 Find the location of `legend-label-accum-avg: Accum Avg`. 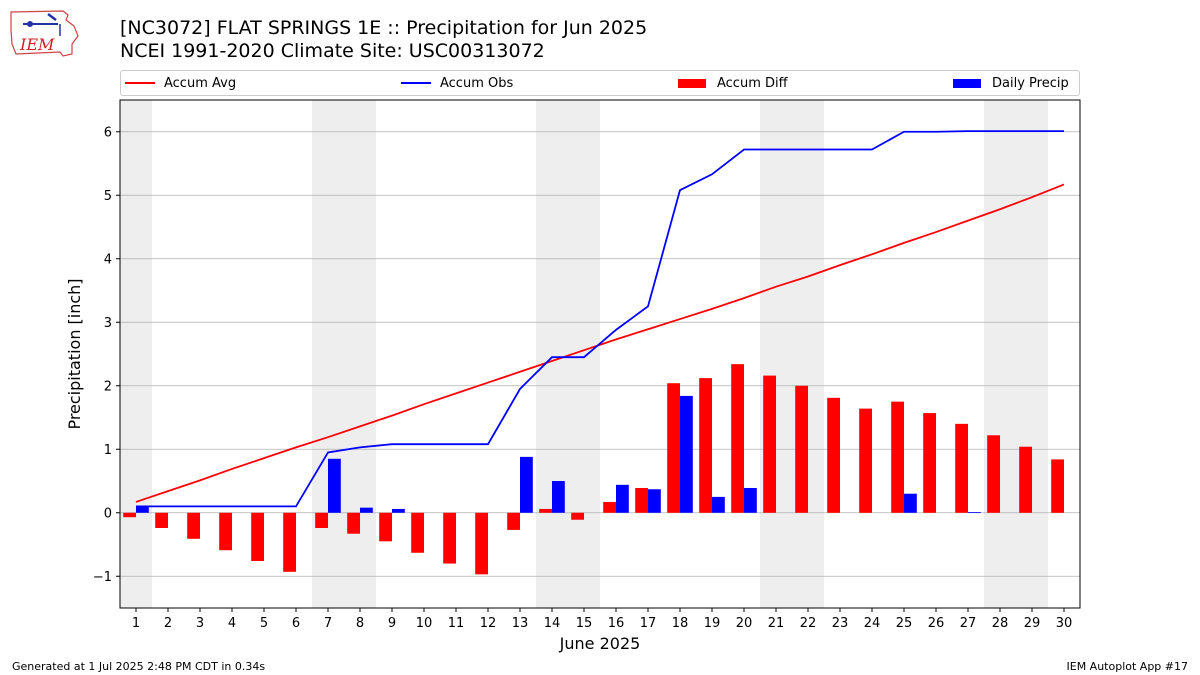

legend-label-accum-avg: Accum Avg is located at coordinates (200, 83).